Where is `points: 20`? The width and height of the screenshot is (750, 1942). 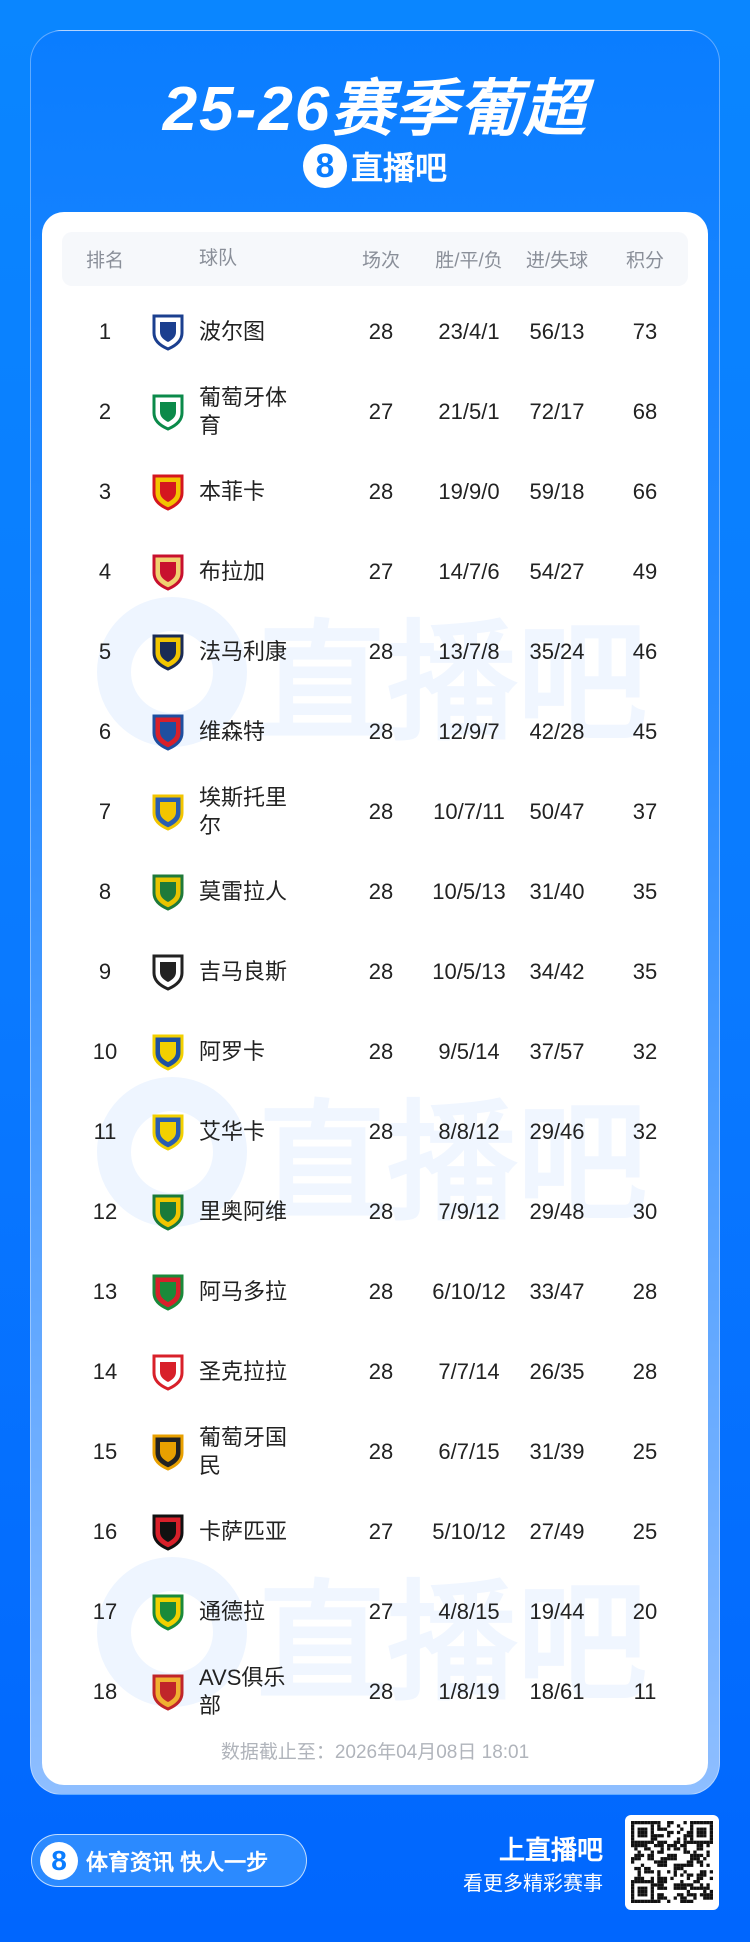 points: 20 is located at coordinates (645, 1611).